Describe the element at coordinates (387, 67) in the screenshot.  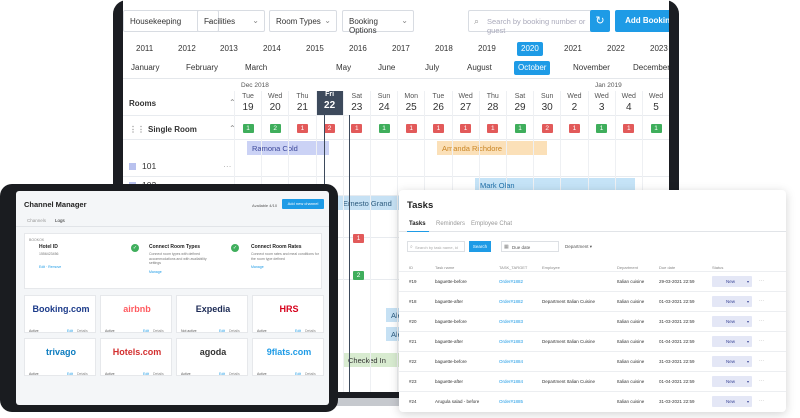
I see `month-june: June` at that location.